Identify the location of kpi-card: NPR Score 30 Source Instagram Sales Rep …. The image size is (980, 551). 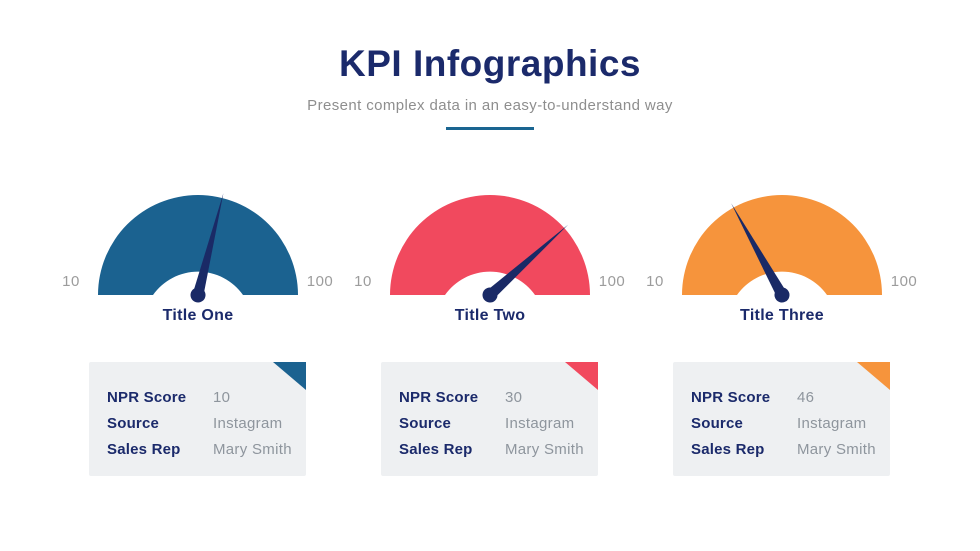
(489, 419).